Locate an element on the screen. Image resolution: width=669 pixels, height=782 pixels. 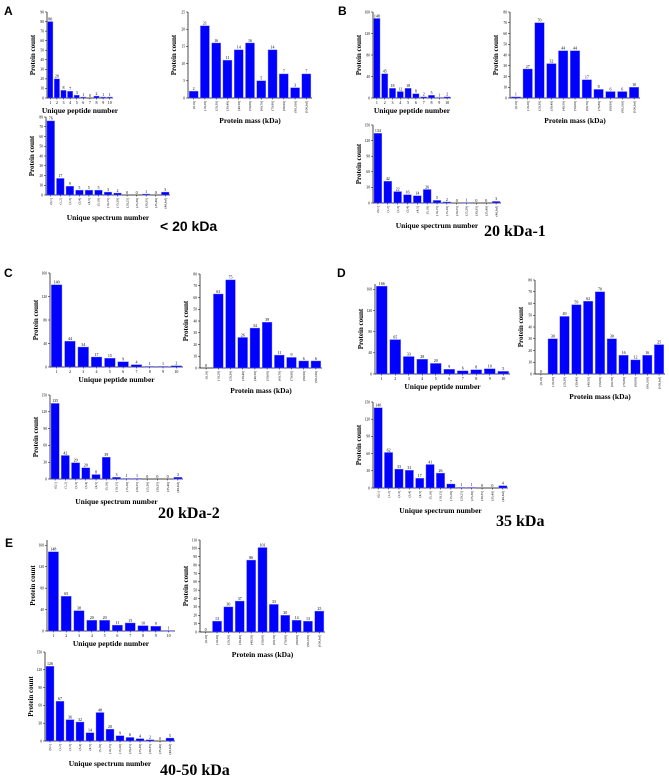
x-tick-label: (40,Inf] is located at coordinates (503, 496).